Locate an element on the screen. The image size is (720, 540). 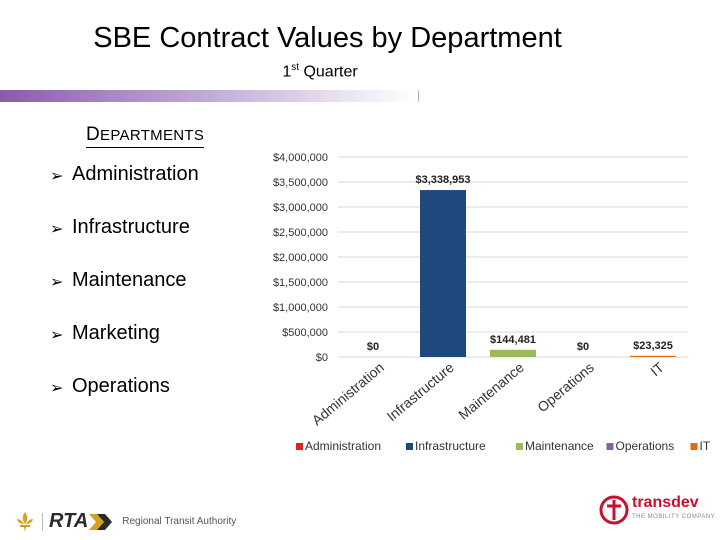
legend-label: Administration is located at coordinates (343, 446).